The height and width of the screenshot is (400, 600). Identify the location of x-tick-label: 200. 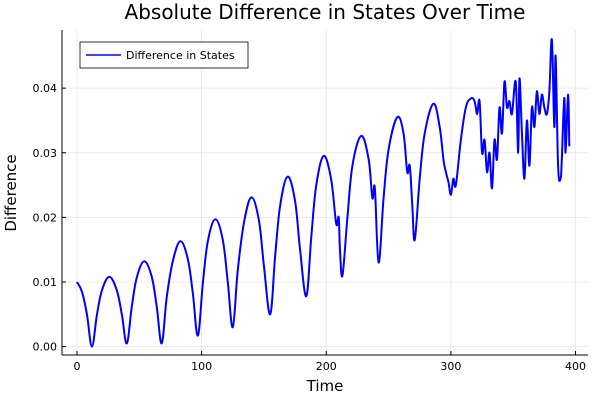
(326, 366).